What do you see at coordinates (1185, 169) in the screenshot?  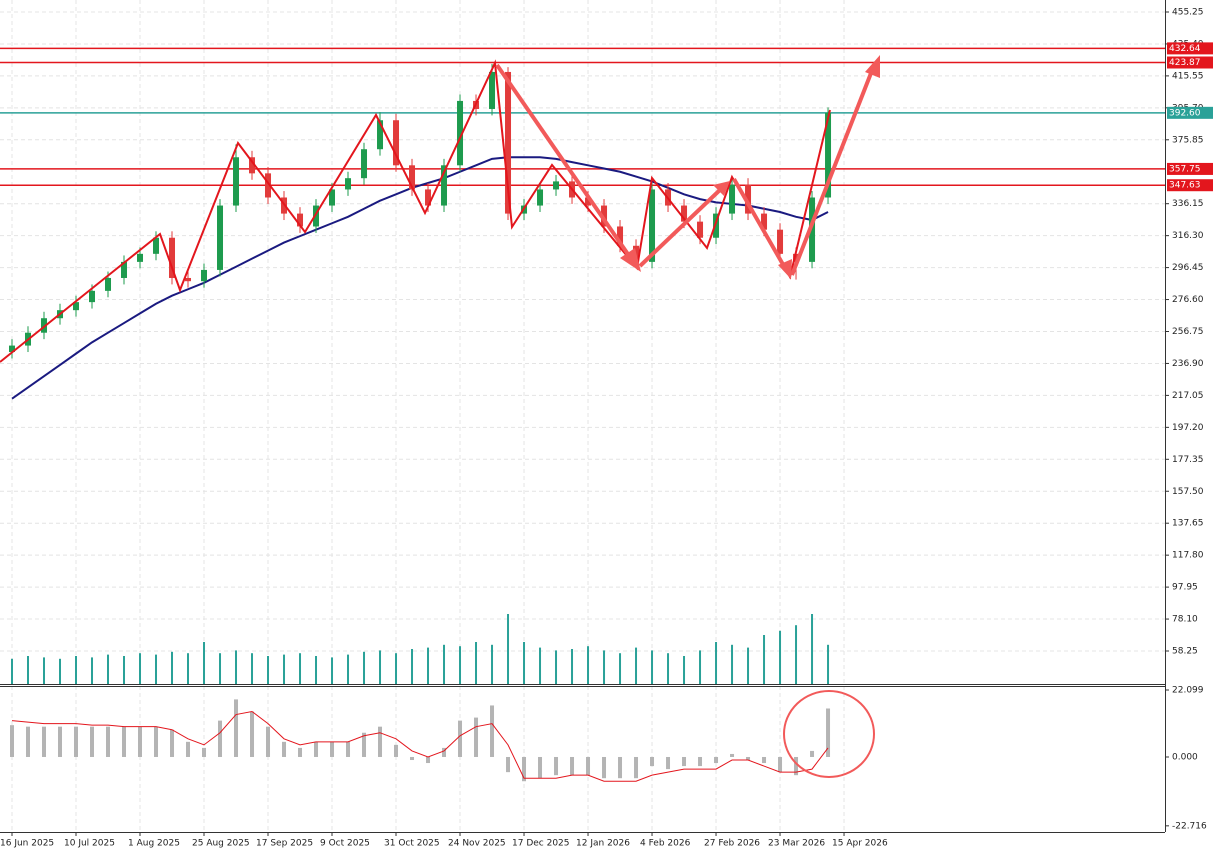 I see `level-label: 357.75` at bounding box center [1185, 169].